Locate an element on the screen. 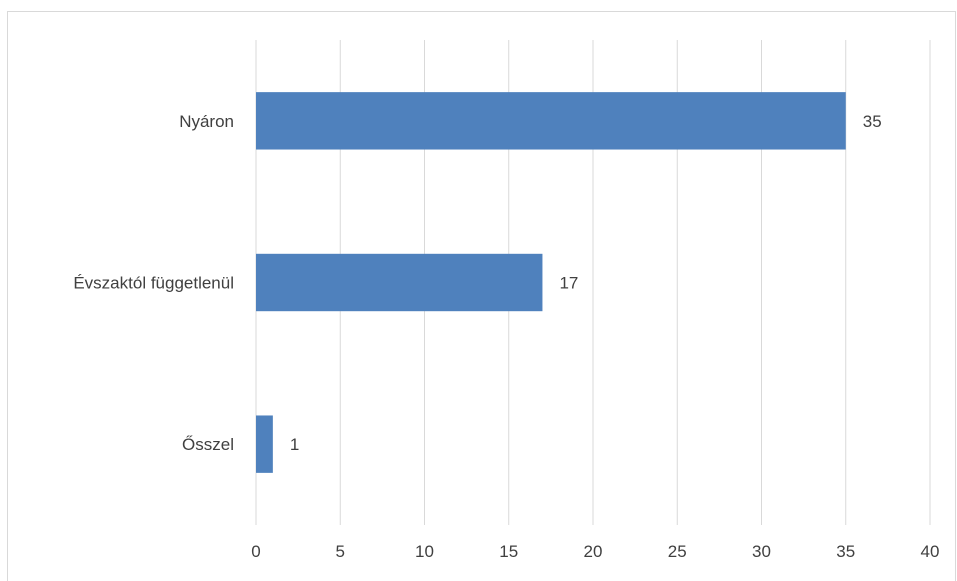 The image size is (957, 581). x-tick-label-20: 20 is located at coordinates (593, 551).